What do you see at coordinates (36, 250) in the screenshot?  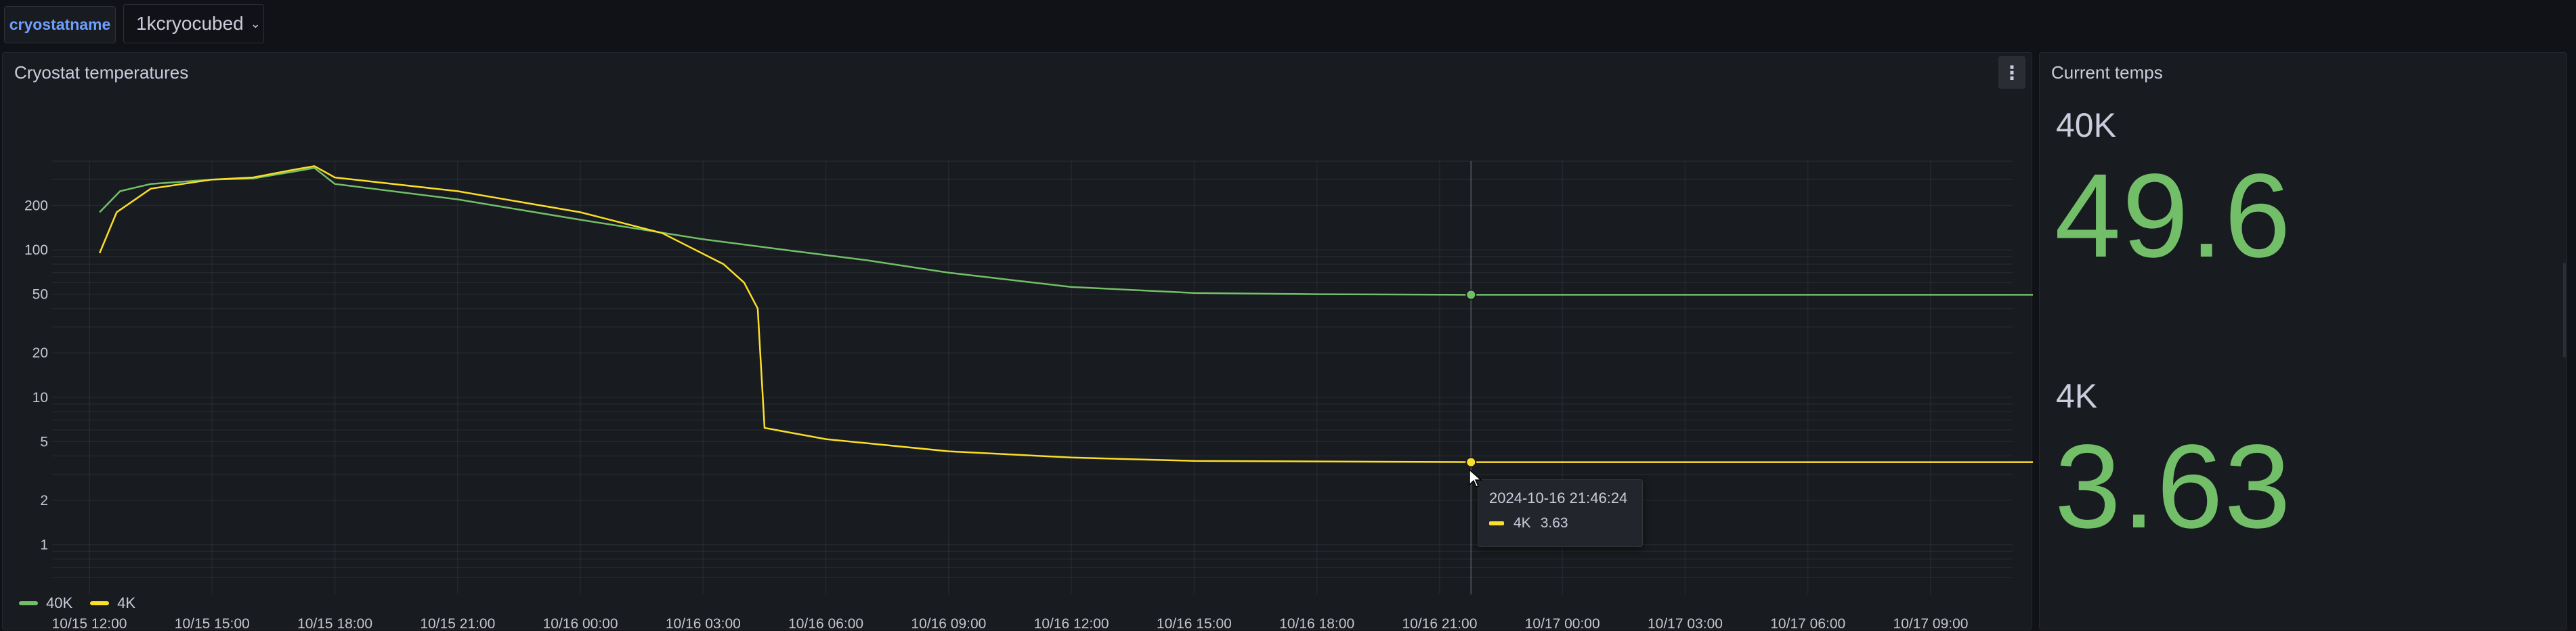 I see `y-tick-label: 100` at bounding box center [36, 250].